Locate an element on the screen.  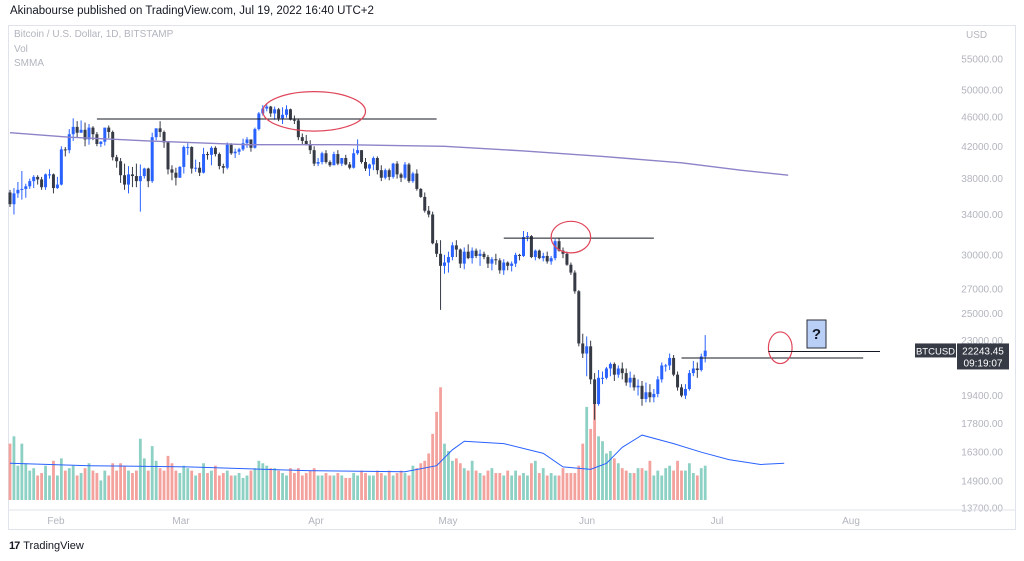
y-tick-label: 38000.00 is located at coordinates (982, 179).